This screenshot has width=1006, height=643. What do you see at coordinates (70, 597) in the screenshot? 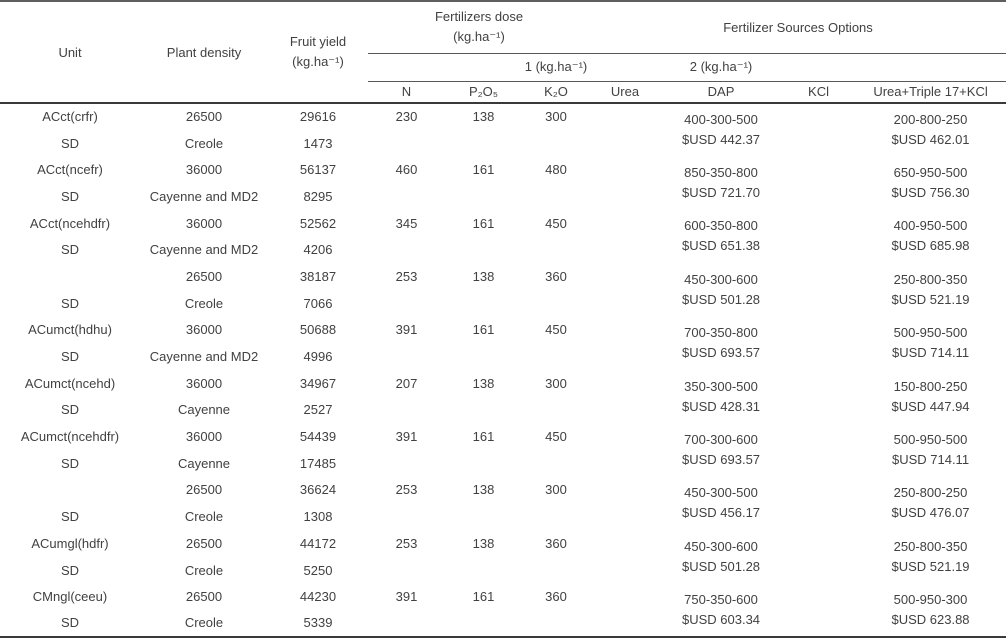
I see `unit-cell: CMngl(ceeu)` at bounding box center [70, 597].